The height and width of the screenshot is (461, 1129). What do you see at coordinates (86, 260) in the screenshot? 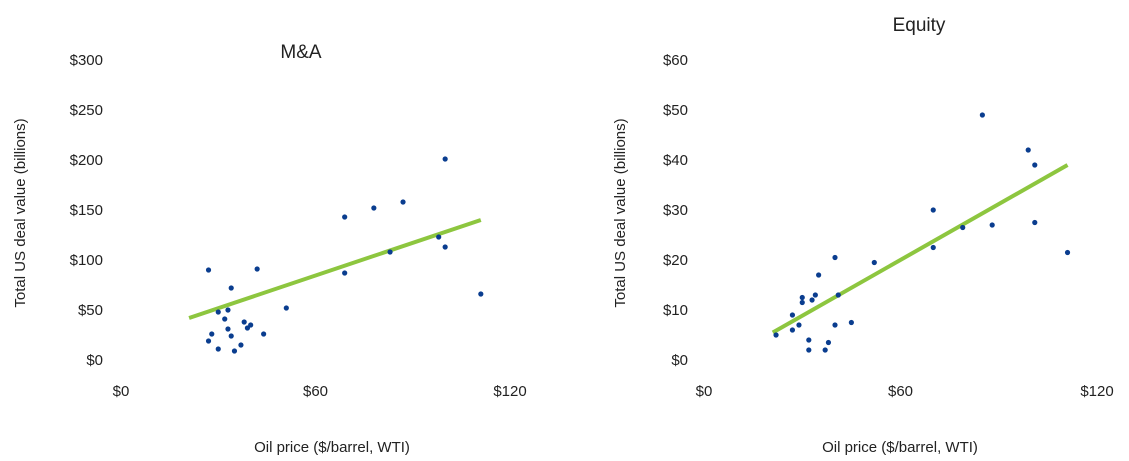
I see `y-tick-label: $100` at bounding box center [86, 260].